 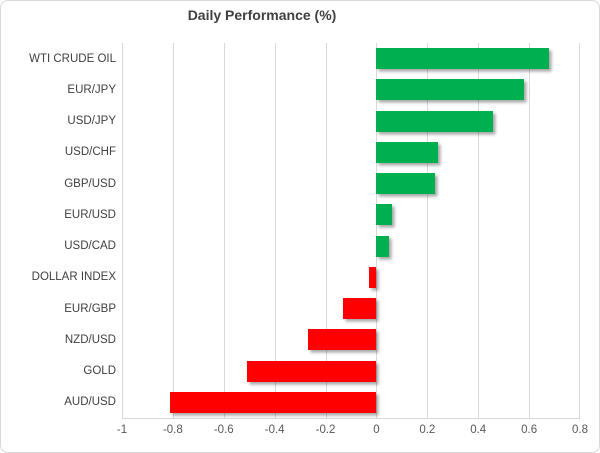 I want to click on category-label: EUR/USD, so click(x=90, y=214).